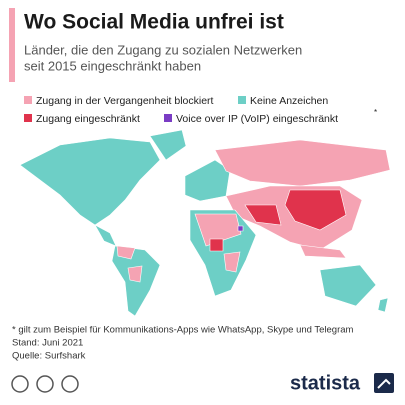 Image resolution: width=405 pixels, height=405 pixels. What do you see at coordinates (289, 101) in the screenshot?
I see `legend-label: Keine Anzeichen` at bounding box center [289, 101].